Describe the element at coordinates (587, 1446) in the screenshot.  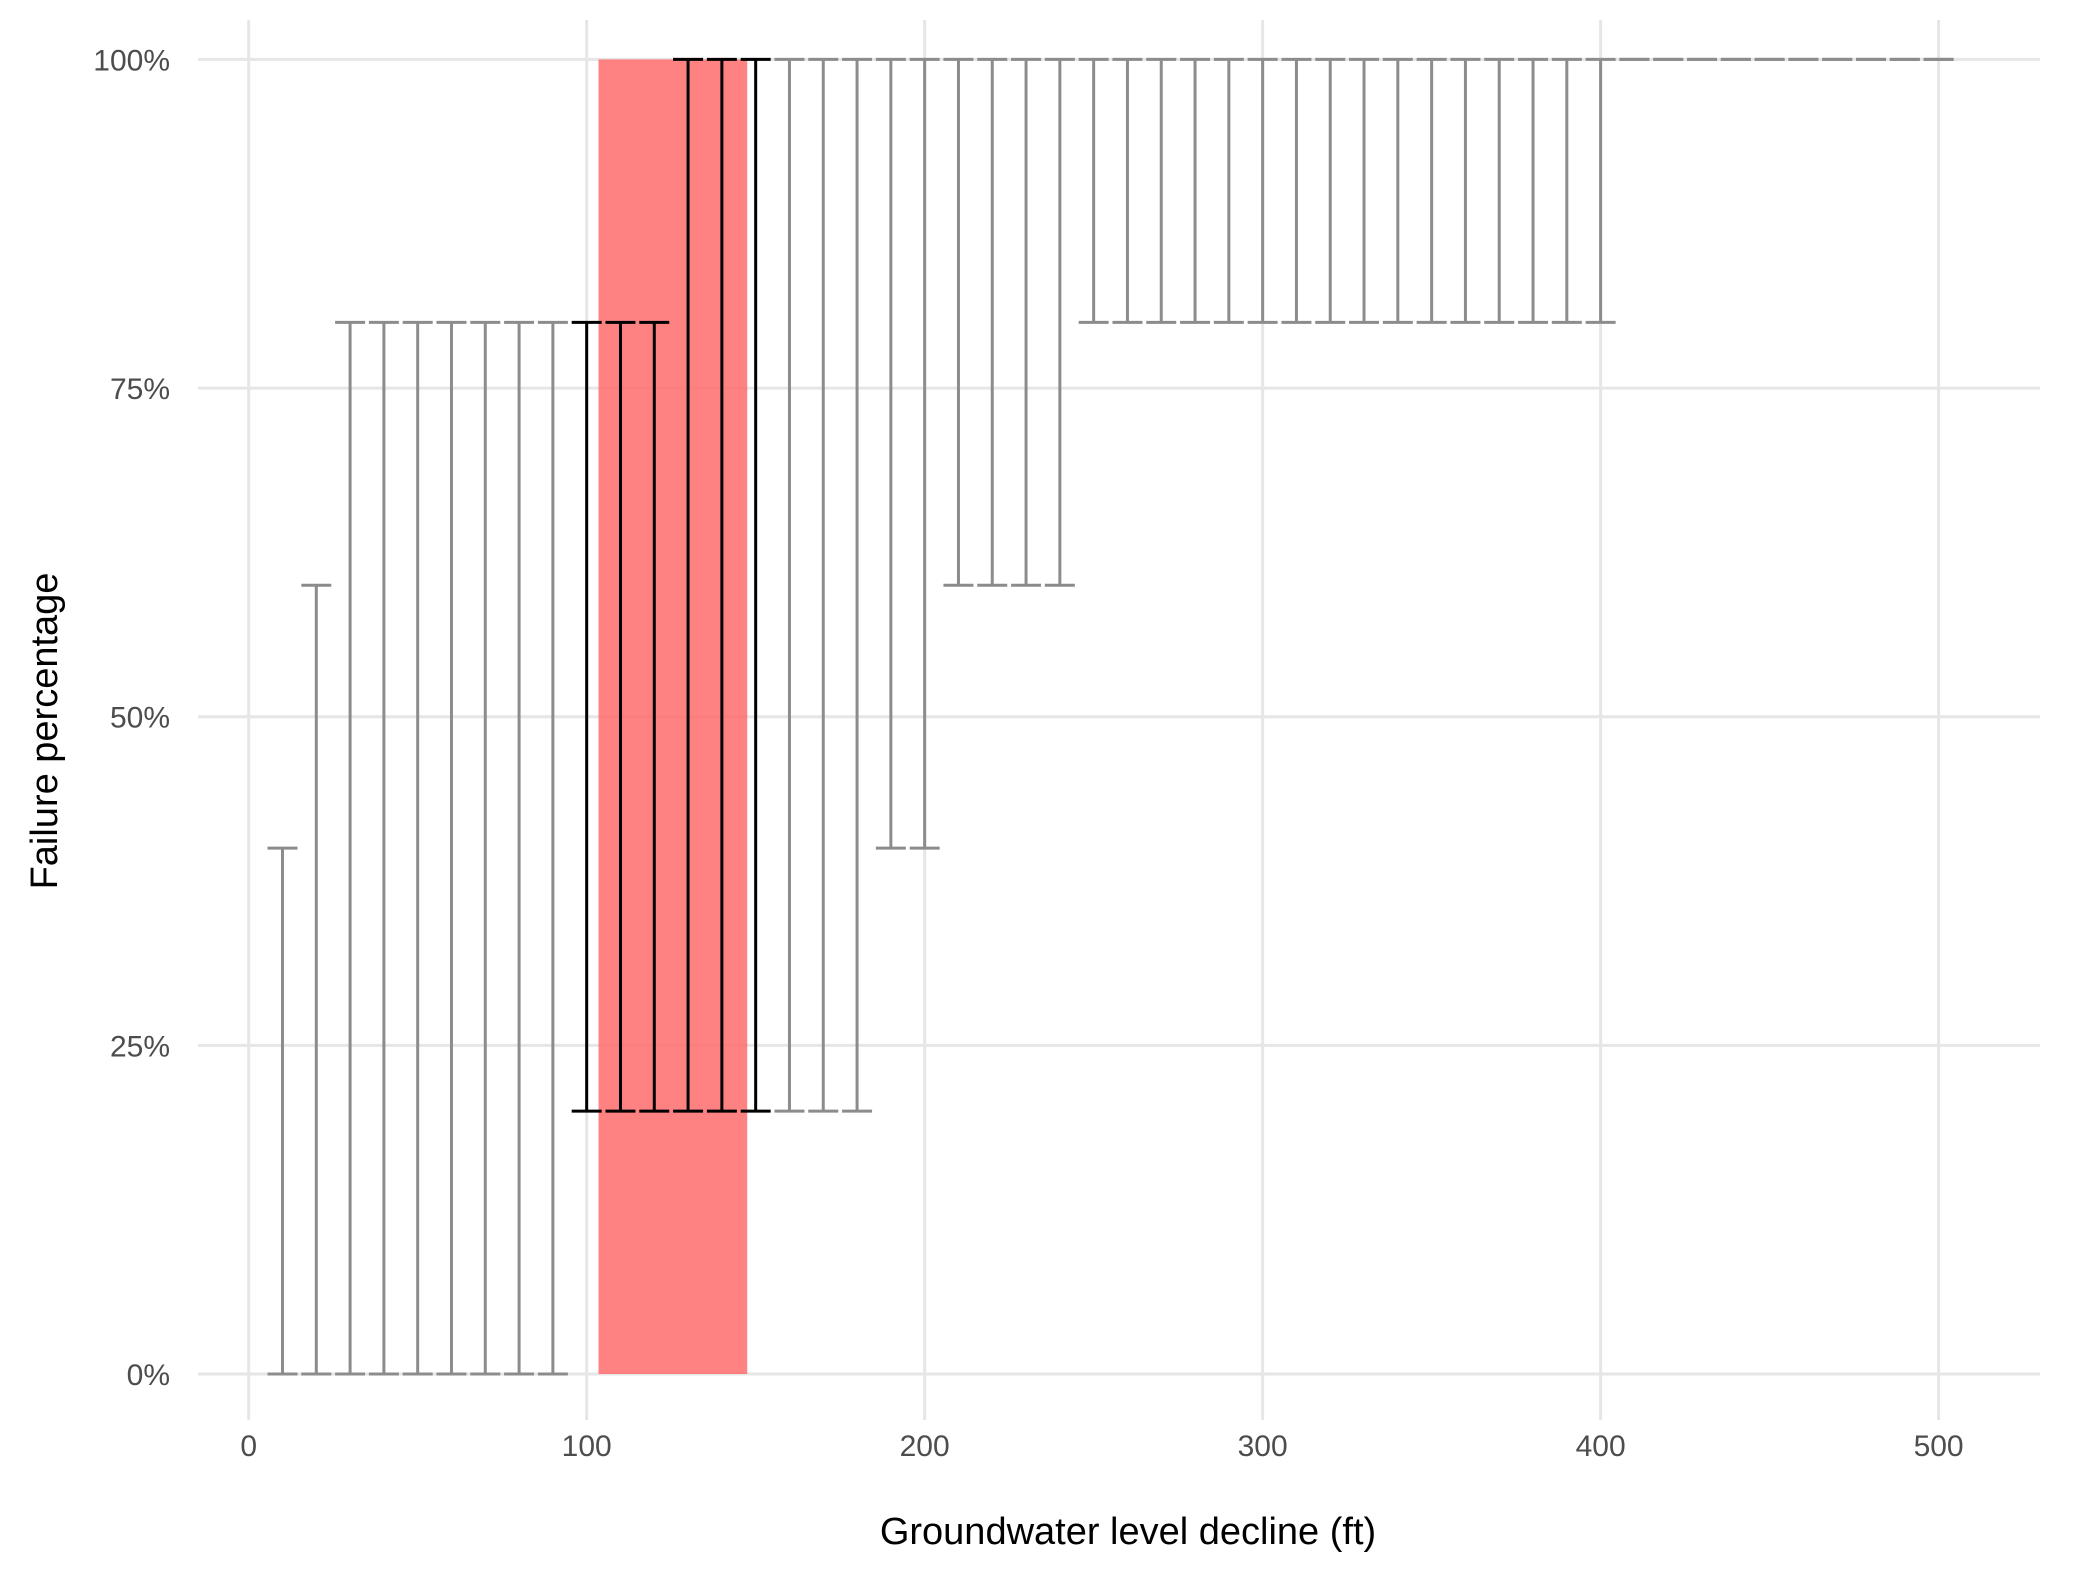
I see `x-tick-label: 100` at that location.